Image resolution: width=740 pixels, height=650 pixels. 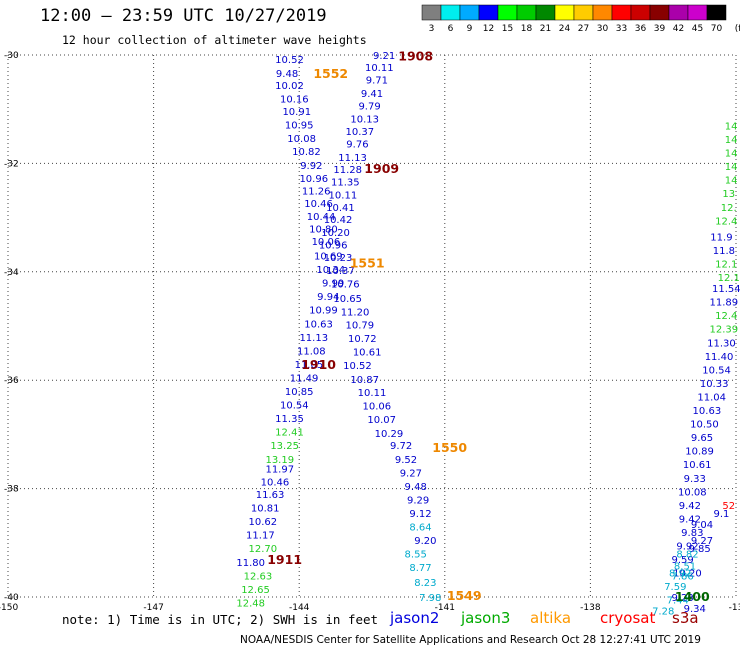 I want to click on data-label-jason2: 11.9, so click(x=721, y=238).